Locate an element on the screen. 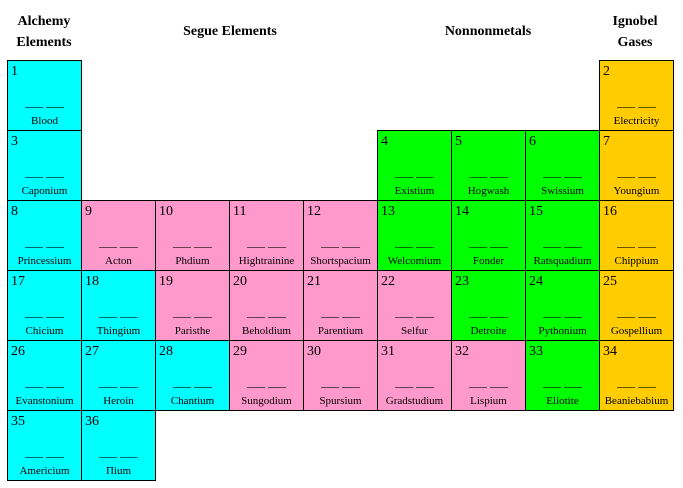  element-name: Ratsquadium is located at coordinates (562, 261).